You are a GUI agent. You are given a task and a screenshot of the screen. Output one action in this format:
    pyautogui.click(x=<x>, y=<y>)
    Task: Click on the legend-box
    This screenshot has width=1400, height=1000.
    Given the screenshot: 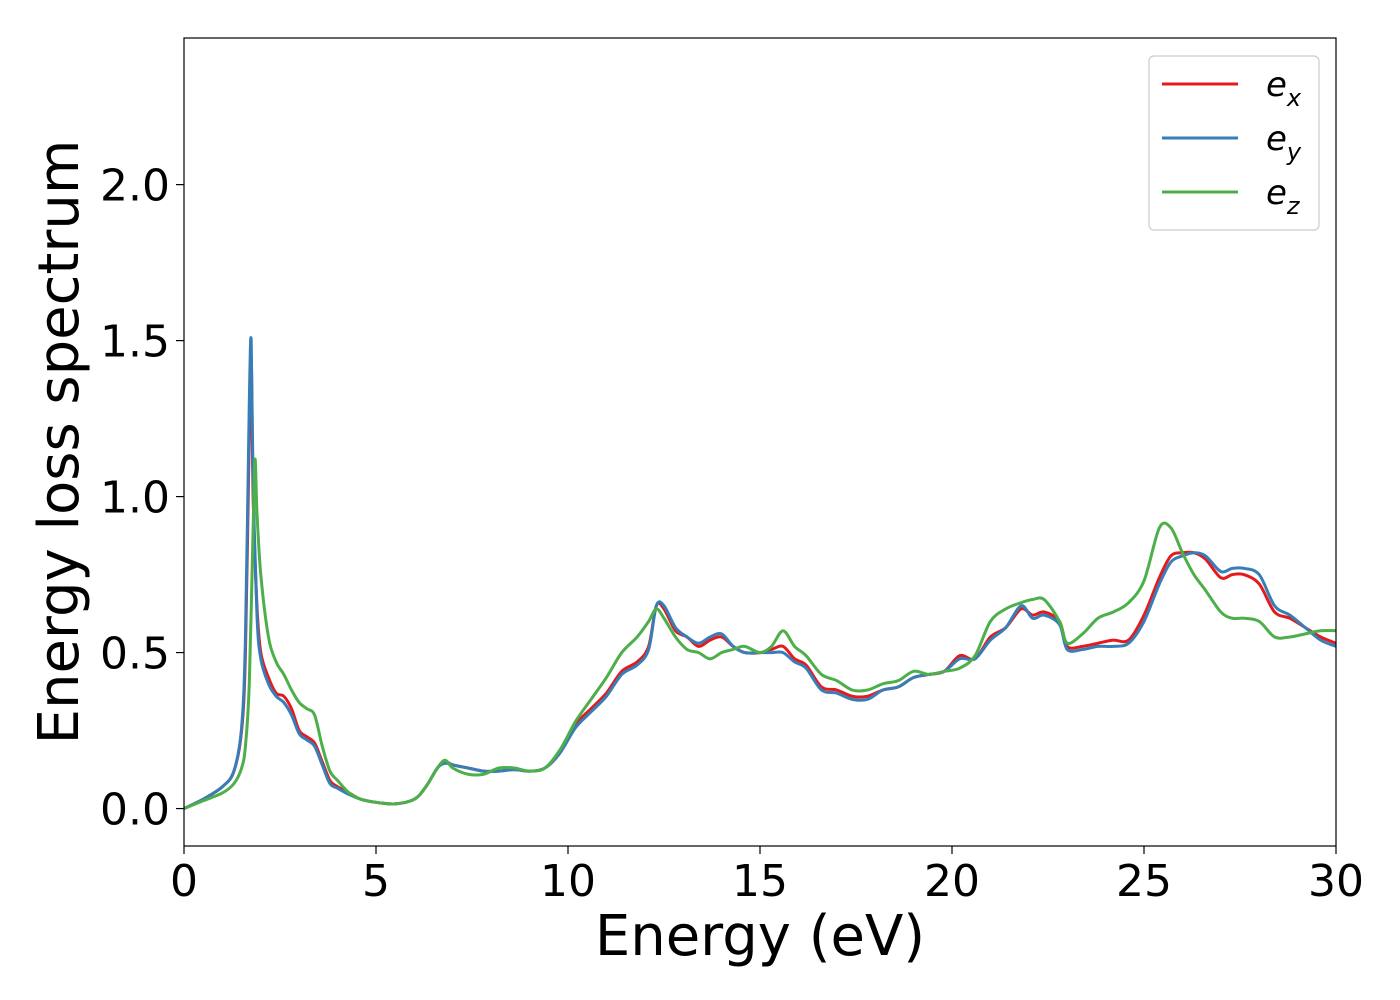 What is the action you would take?
    pyautogui.click(x=1234, y=143)
    